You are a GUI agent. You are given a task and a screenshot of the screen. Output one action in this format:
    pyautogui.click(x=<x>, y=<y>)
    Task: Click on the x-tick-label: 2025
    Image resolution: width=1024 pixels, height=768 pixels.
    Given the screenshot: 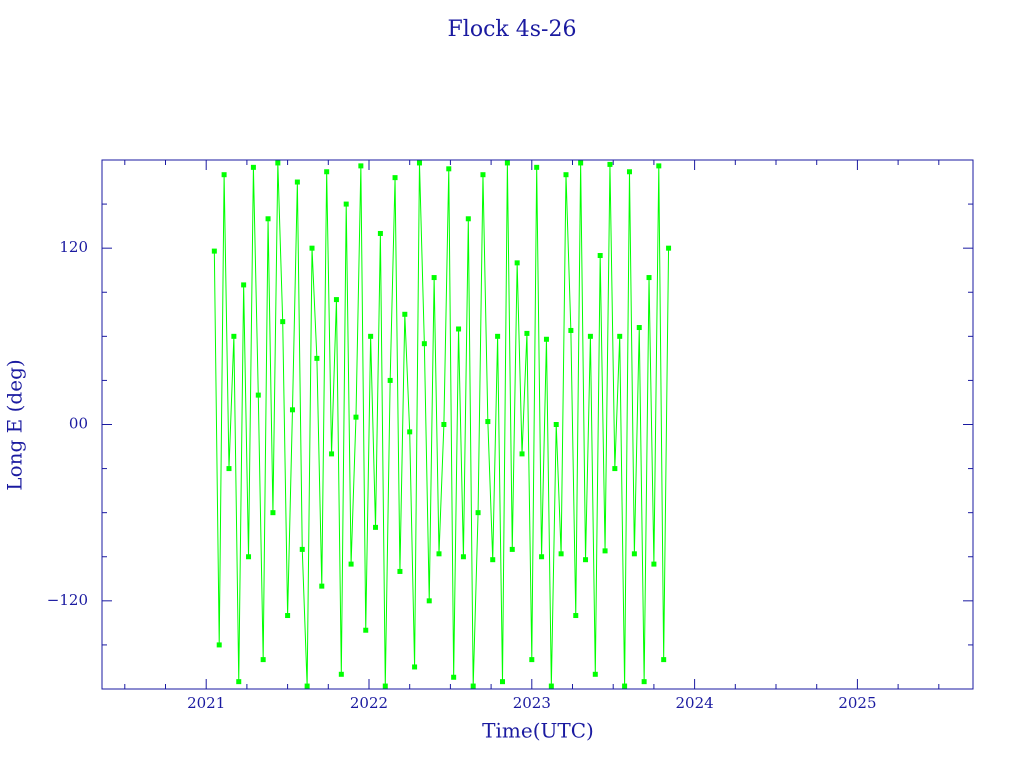 What is the action you would take?
    pyautogui.click(x=857, y=703)
    